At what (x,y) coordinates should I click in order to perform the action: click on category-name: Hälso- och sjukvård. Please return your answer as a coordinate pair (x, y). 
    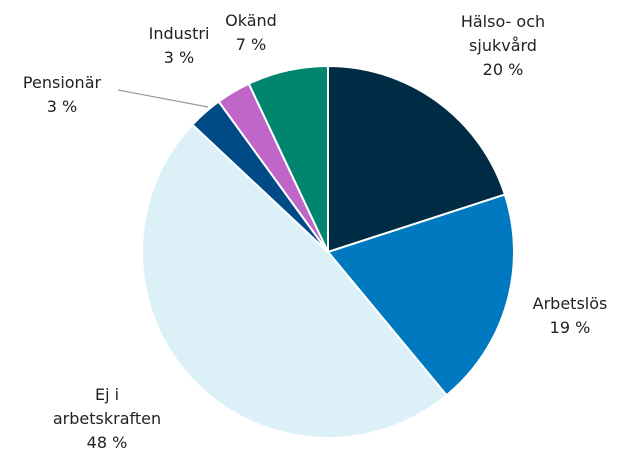
    Looking at the image, I should click on (503, 33).